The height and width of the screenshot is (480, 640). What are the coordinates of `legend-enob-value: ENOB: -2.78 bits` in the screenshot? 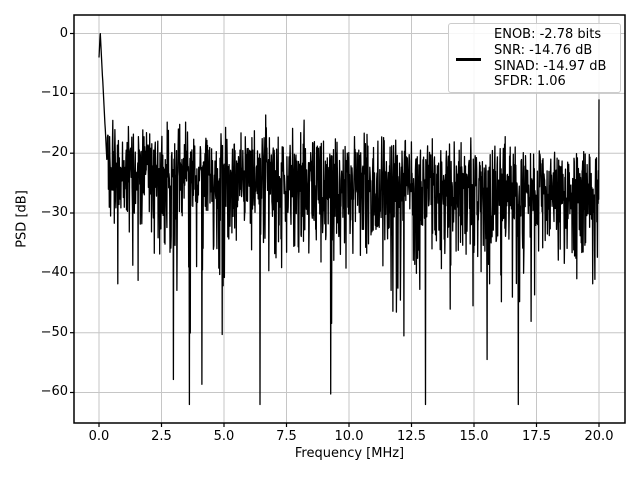 It's located at (548, 34).